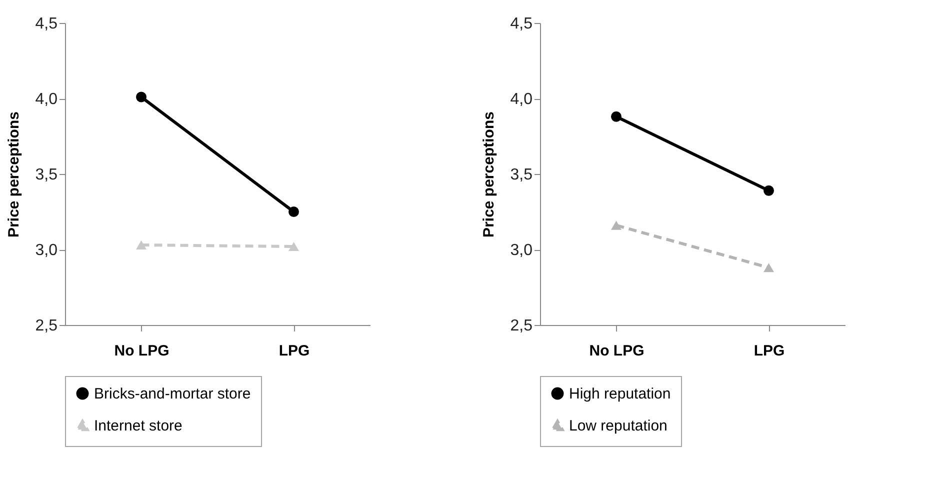 The image size is (929, 481). What do you see at coordinates (618, 426) in the screenshot?
I see `legend-label: Low reputation` at bounding box center [618, 426].